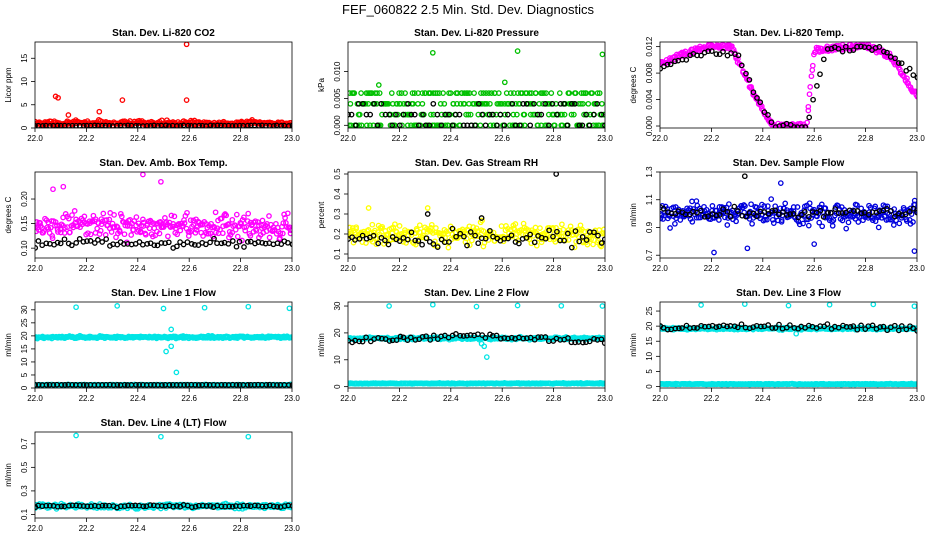 The height and width of the screenshot is (540, 936). I want to click on plot-frame, so click(788, 85).